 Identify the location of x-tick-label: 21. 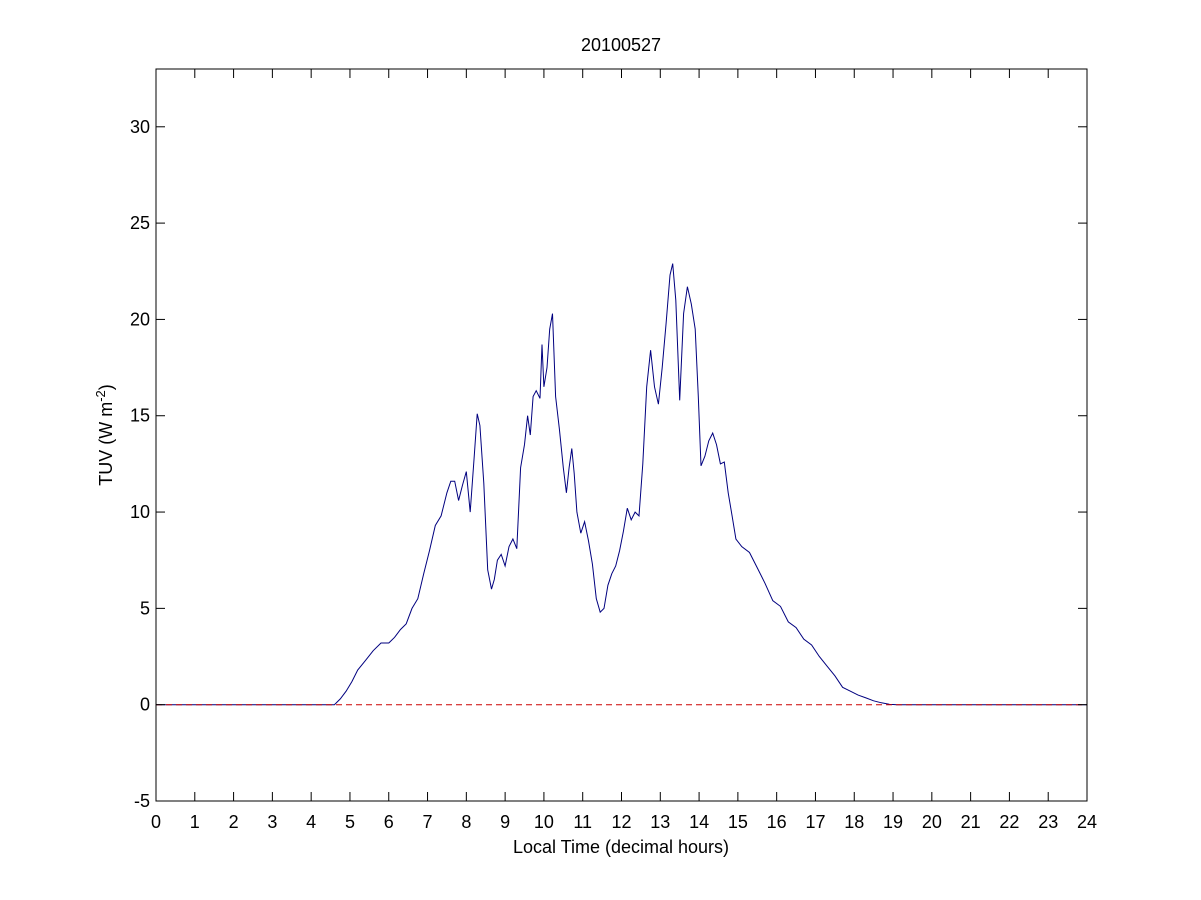
(971, 822).